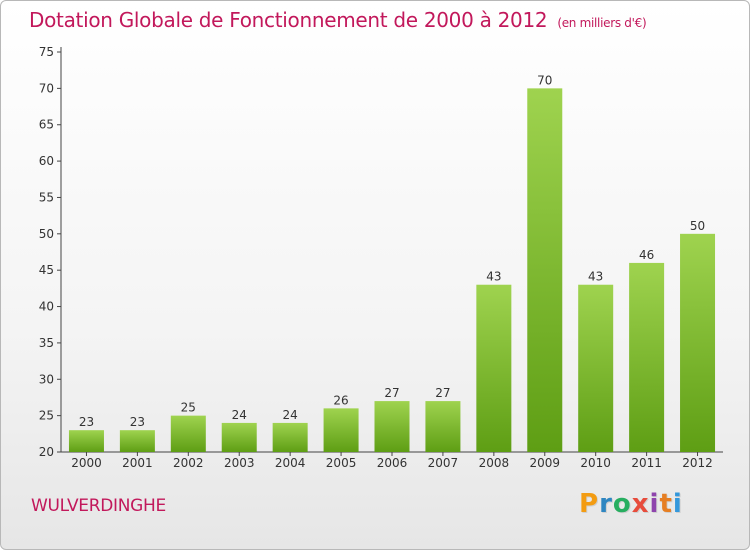  I want to click on bar-value-label: 50, so click(697, 226).